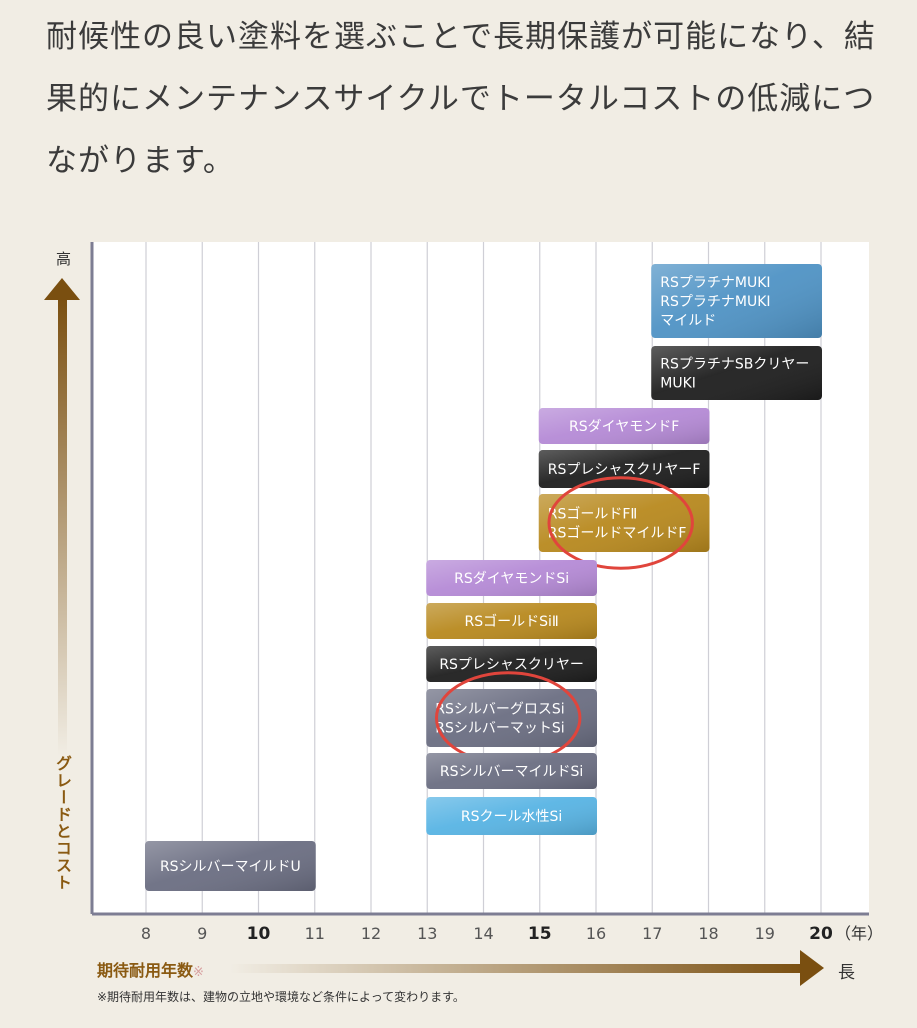 This screenshot has height=1028, width=917. Describe the element at coordinates (259, 934) in the screenshot. I see `x-tick-label-10: 10` at that location.